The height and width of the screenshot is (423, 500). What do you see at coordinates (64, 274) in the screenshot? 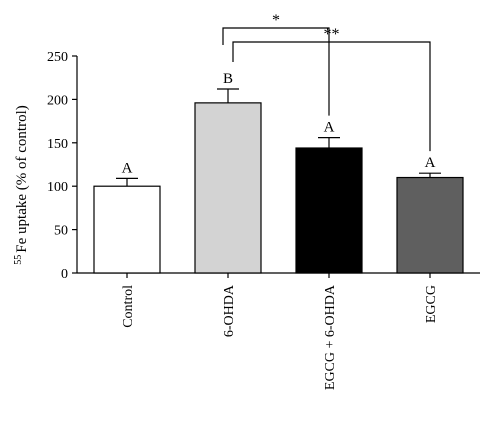
I see `y-tick-label: 0` at bounding box center [64, 274].